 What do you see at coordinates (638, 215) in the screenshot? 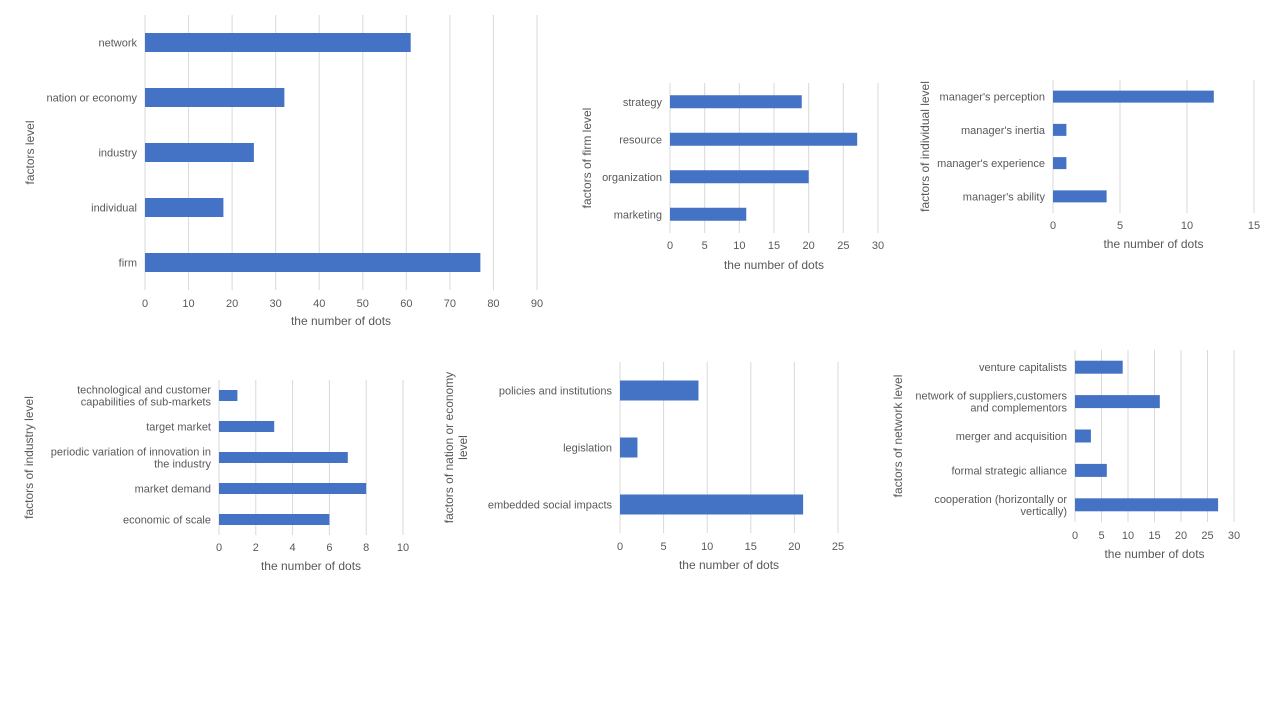
I see `category-label: marketing` at bounding box center [638, 215].